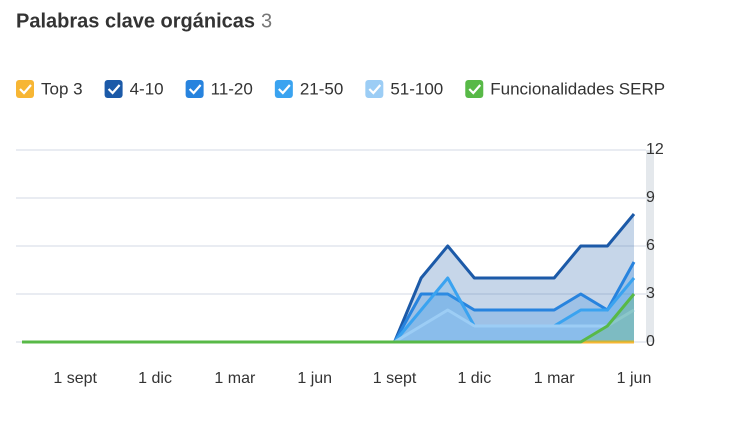 This screenshot has height=427, width=750. I want to click on legend-label: 4-10, so click(147, 88).